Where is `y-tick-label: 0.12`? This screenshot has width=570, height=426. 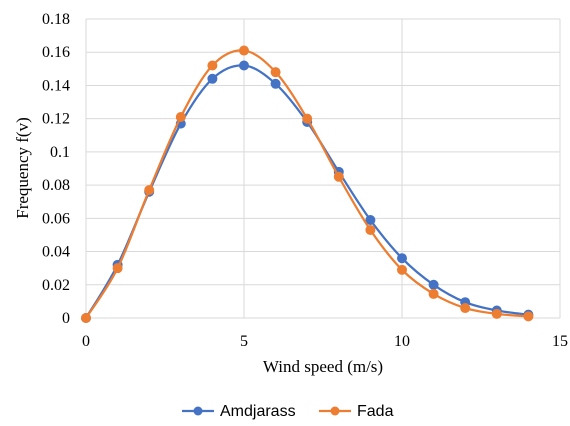 y-tick-label: 0.12 is located at coordinates (56, 119).